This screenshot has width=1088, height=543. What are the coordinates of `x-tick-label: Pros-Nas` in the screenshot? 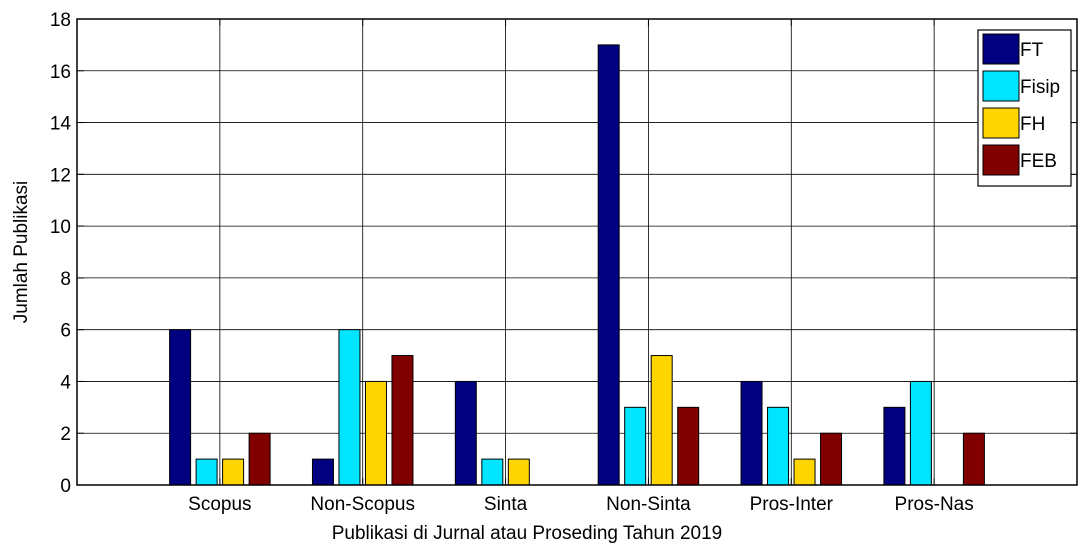 It's located at (934, 504).